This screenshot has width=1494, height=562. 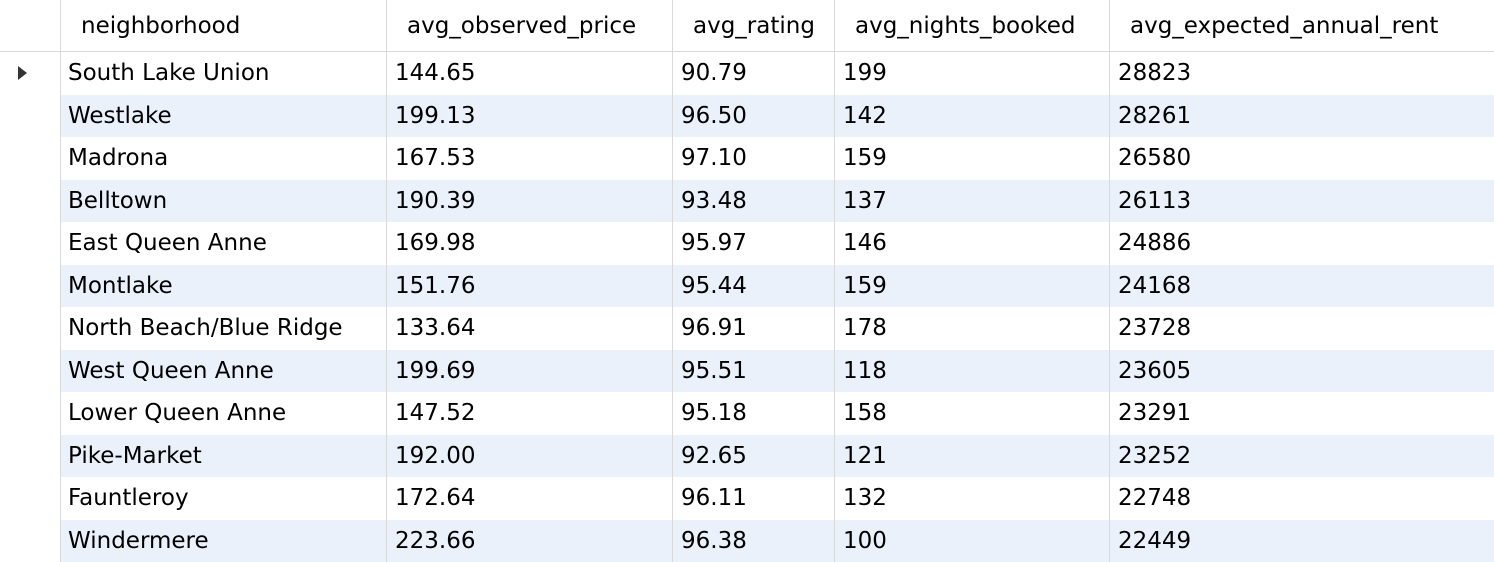 I want to click on cell-avg-rating: 92.65, so click(x=754, y=456).